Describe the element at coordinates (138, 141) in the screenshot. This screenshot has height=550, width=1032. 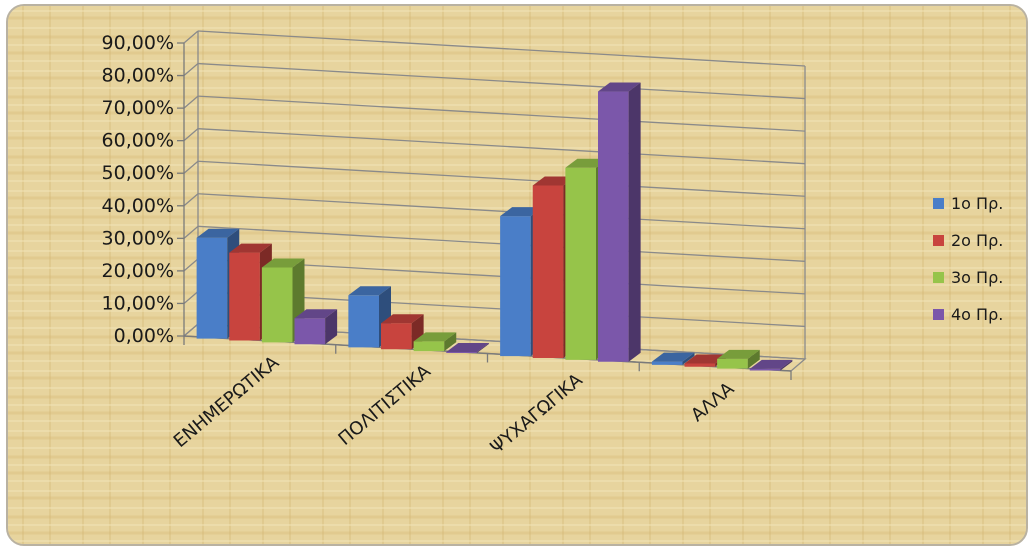
I see `y-tick-label: 60,00%` at that location.